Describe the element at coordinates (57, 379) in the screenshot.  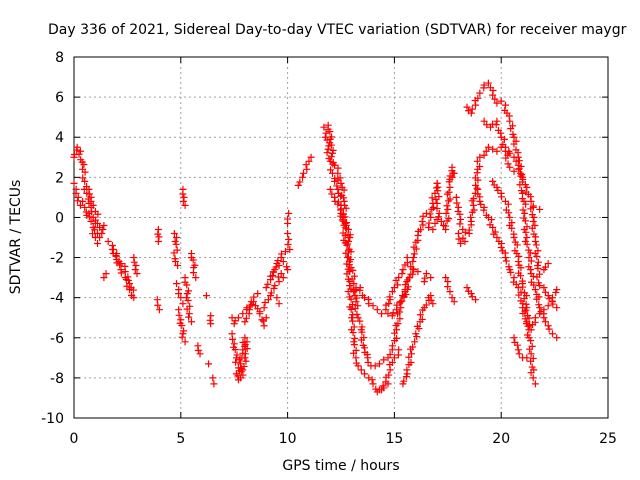
I see `y-tick-label: -8` at that location.